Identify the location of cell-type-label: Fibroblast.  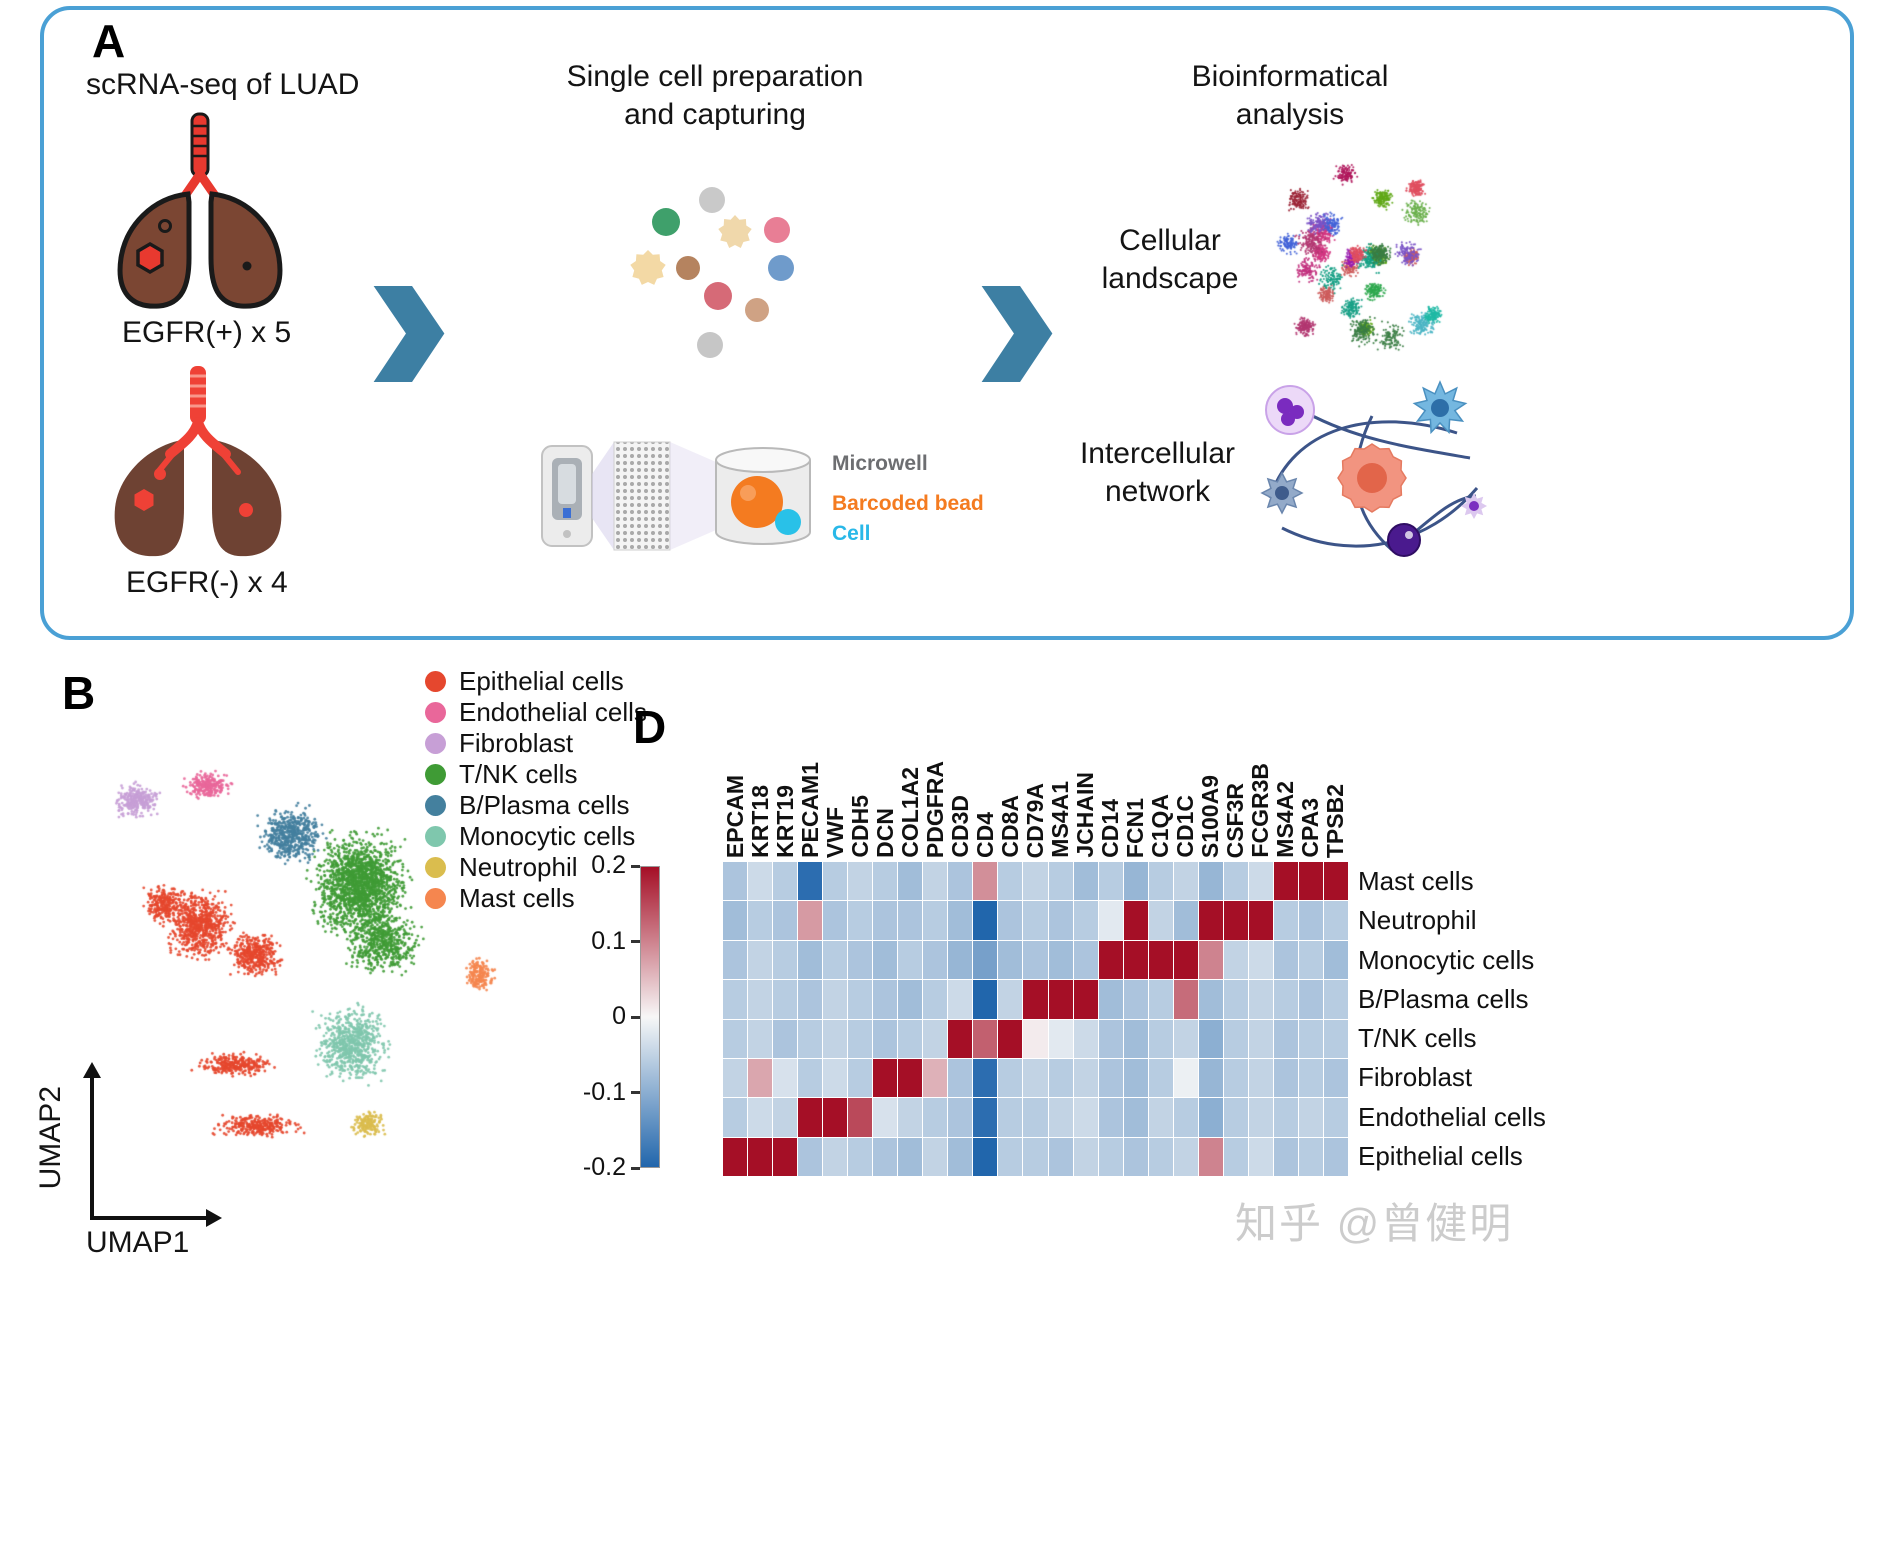
(1415, 1077).